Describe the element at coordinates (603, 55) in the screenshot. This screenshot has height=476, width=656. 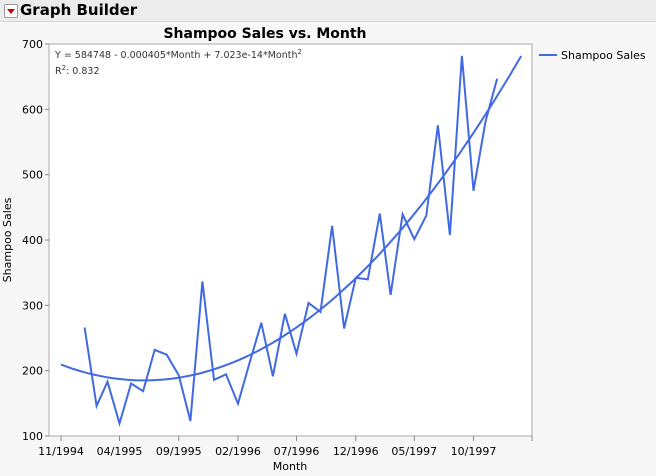
I see `legend-entry: Shampoo Sales` at that location.